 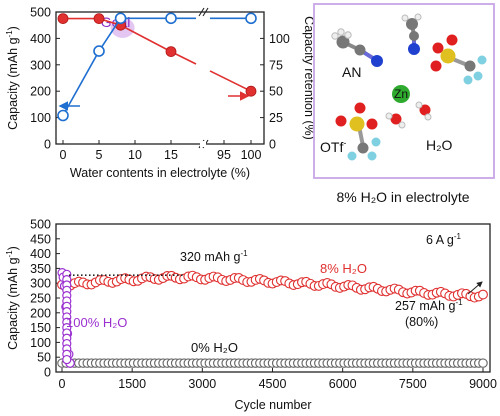 I want to click on water-x-tick-label: 100, so click(x=251, y=155).